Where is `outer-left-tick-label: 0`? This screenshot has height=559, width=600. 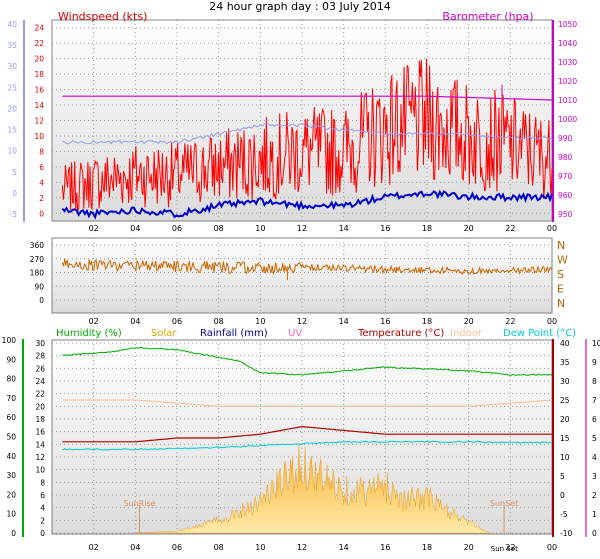 outer-left-tick-label: 0 is located at coordinates (14, 193).